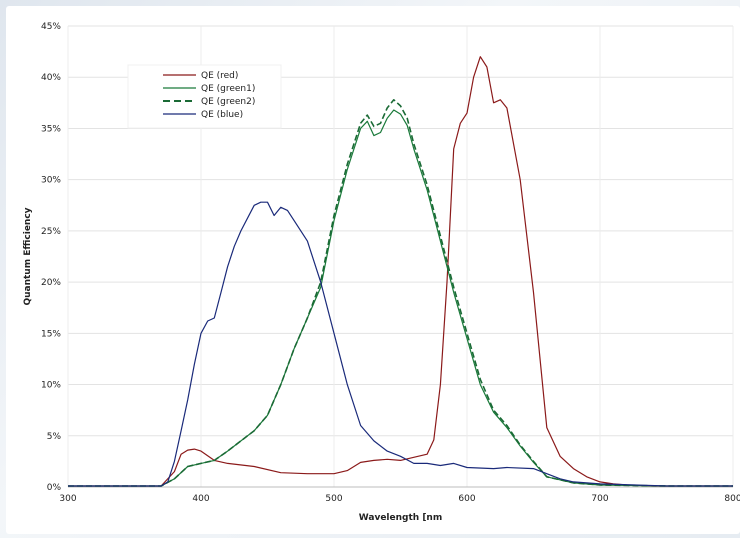 Image resolution: width=740 pixels, height=538 pixels. I want to click on y-tick-label: 0%, so click(54, 488).